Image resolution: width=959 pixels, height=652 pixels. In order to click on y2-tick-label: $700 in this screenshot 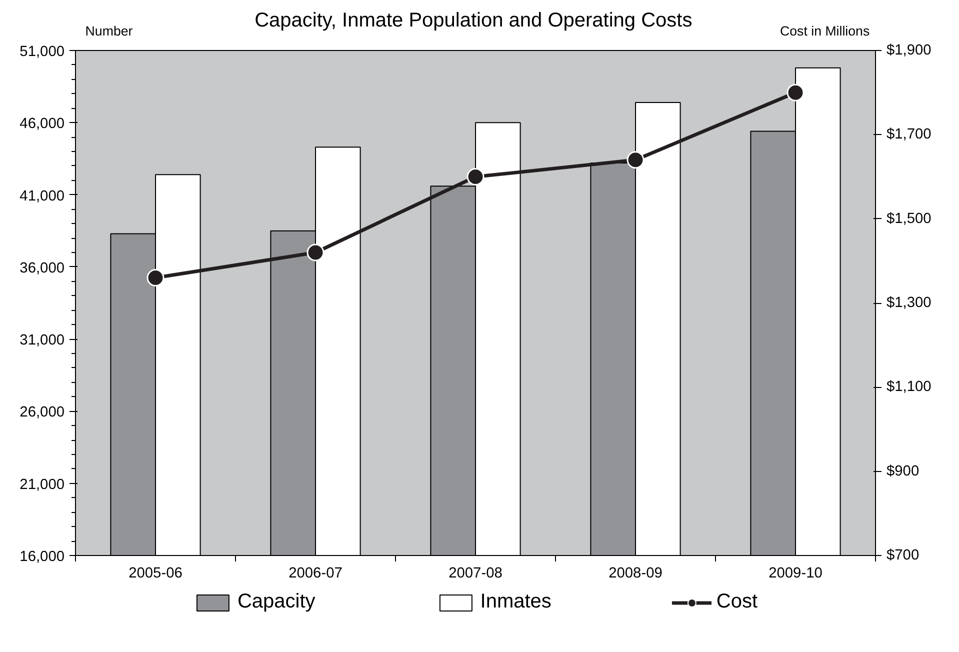, I will do `click(903, 556)`.